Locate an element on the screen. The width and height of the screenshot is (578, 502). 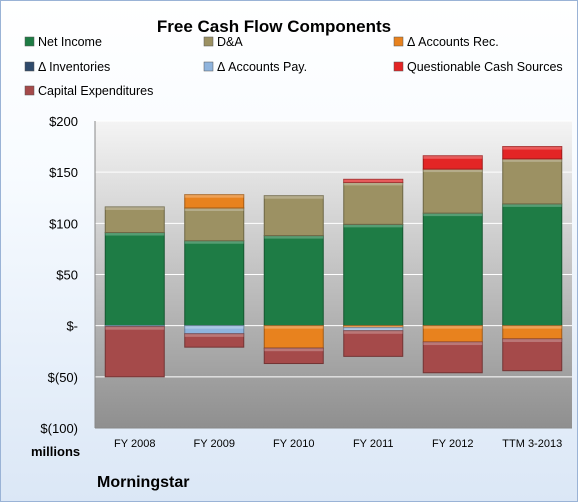
legend-label: Net Income is located at coordinates (70, 42).